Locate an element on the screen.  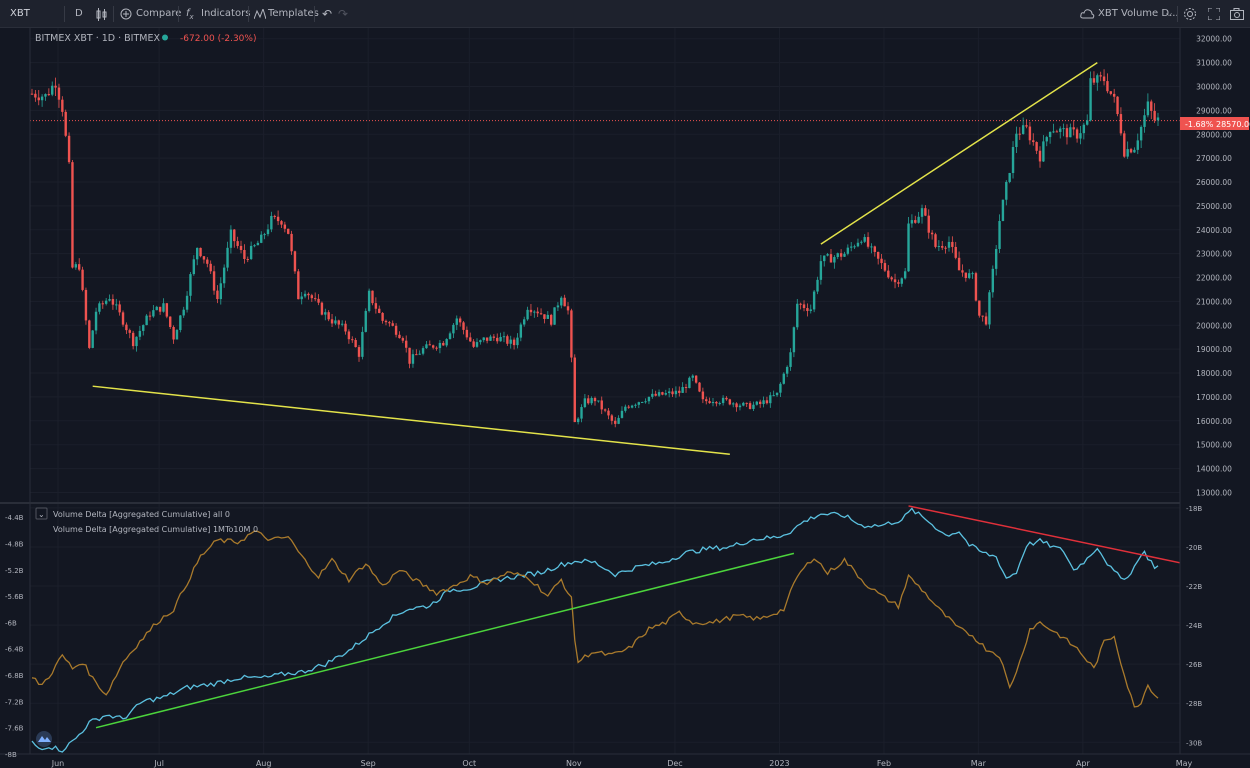
time-tick-label: Jul is located at coordinates (158, 763).